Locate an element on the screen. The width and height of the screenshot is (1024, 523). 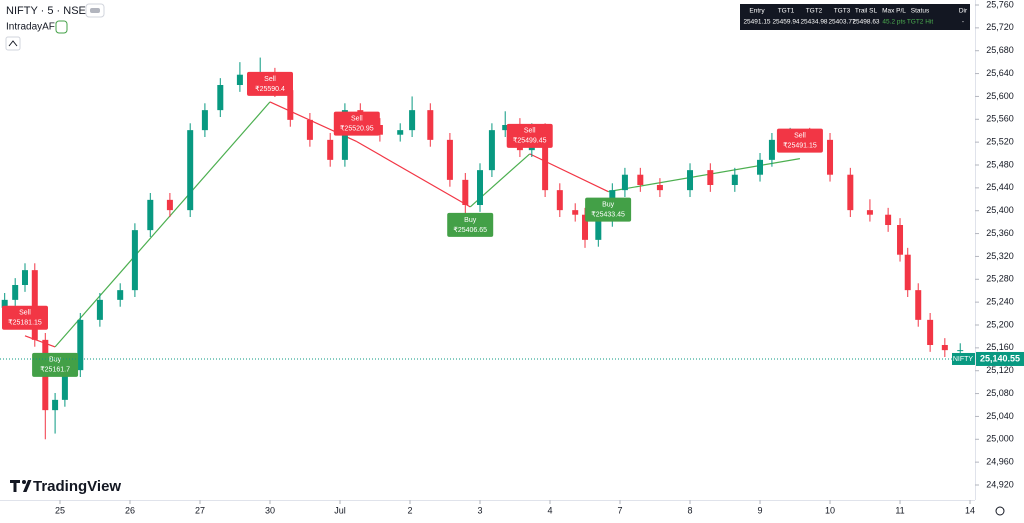
collapse-icon is located at coordinates (13, 43).